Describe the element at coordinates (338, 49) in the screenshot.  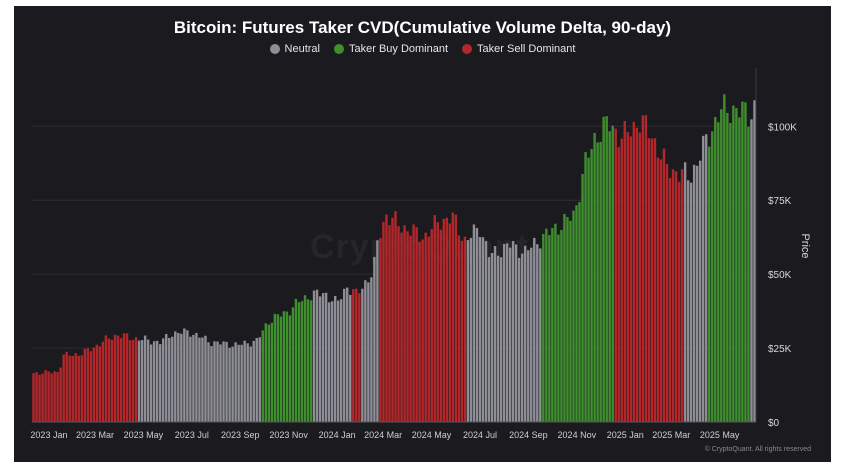
I see `legend-dot-buy` at that location.